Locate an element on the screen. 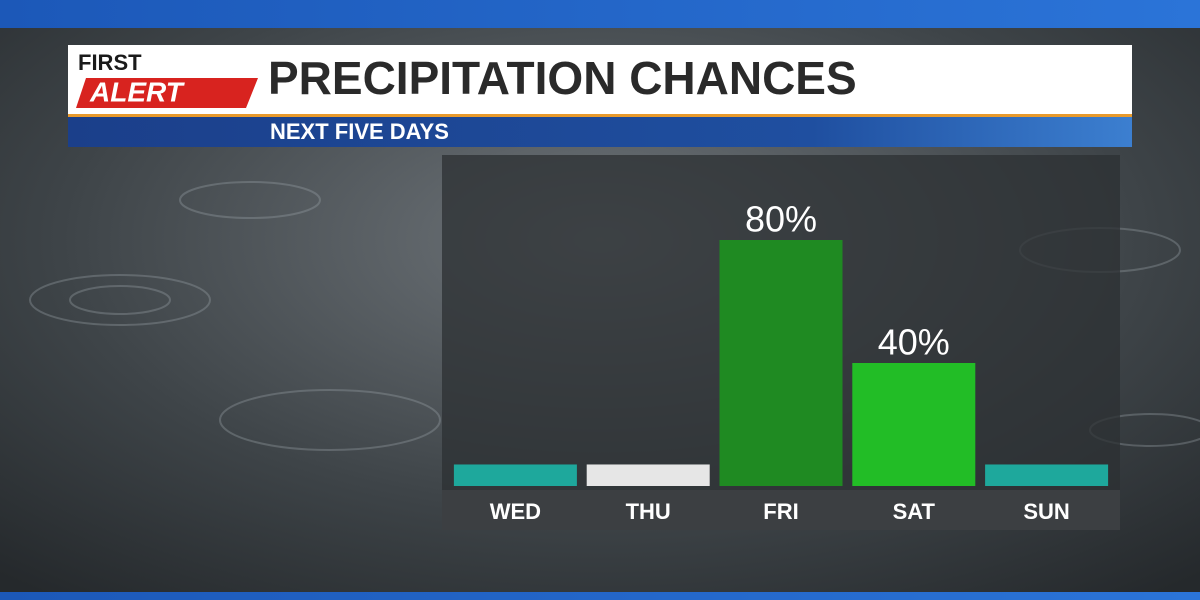 Image resolution: width=1200 pixels, height=600 pixels. x-tick-label: SAT is located at coordinates (914, 511).